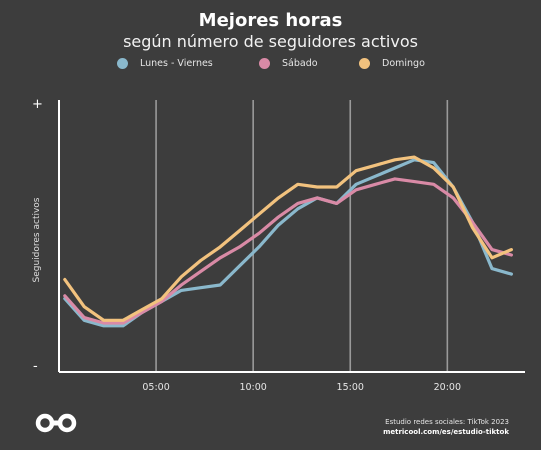  Describe the element at coordinates (446, 432) in the screenshot. I see `source-url: metricool.com/es/estudio-tiktok` at that location.